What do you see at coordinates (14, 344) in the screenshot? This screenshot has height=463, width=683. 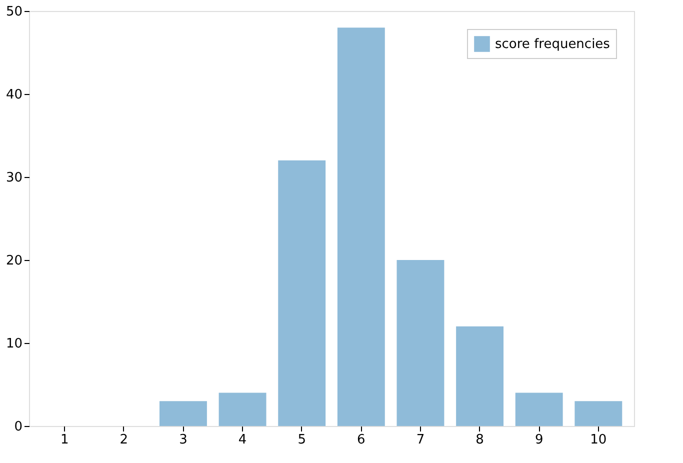 I see `y-tick-label: 10` at bounding box center [14, 344].